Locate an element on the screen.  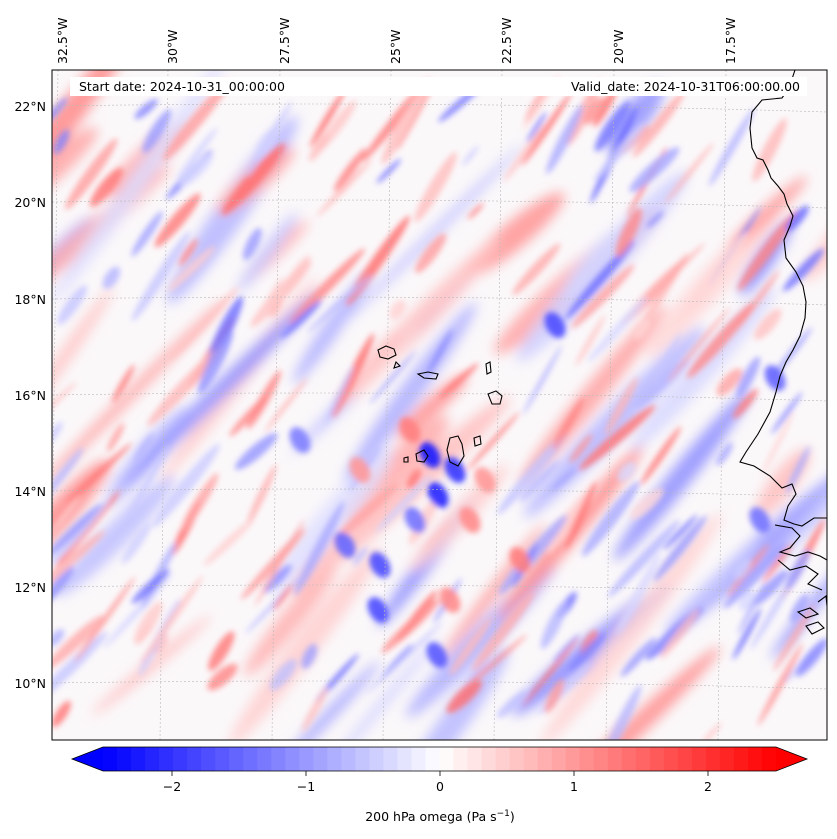
date-banner is located at coordinates (438, 86).